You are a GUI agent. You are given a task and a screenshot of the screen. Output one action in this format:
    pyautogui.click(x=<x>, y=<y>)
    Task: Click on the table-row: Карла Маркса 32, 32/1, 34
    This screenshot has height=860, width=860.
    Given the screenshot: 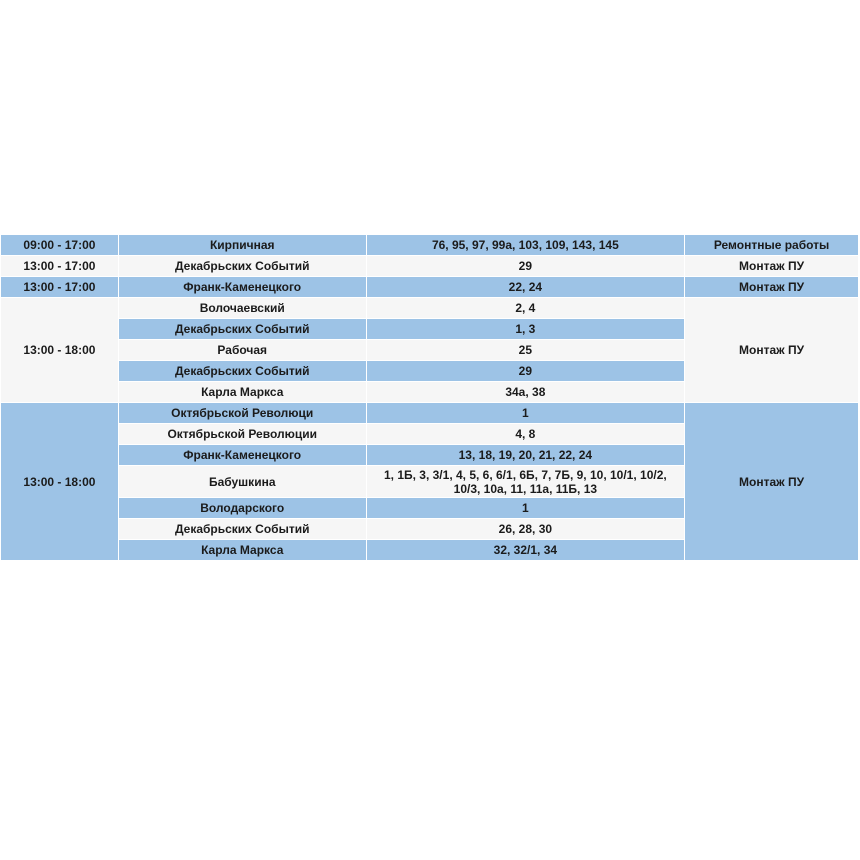 What is the action you would take?
    pyautogui.click(x=429, y=550)
    